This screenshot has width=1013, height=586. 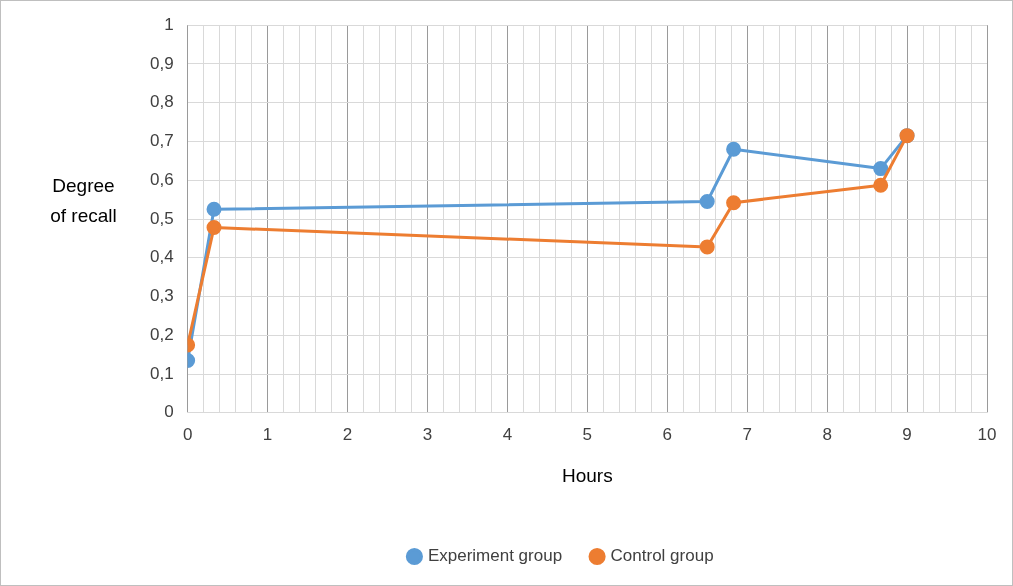 I want to click on y-tick-label: 0, so click(x=169, y=412).